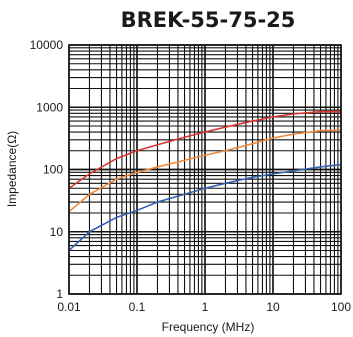 The height and width of the screenshot is (337, 353). What do you see at coordinates (273, 307) in the screenshot?
I see `x-tick-label: 10` at bounding box center [273, 307].